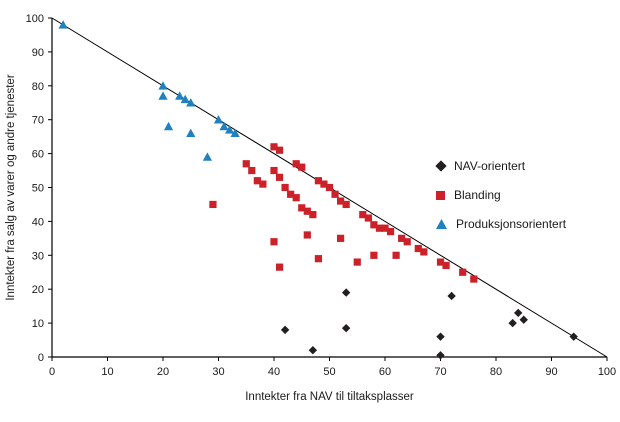 This screenshot has width=620, height=422. I want to click on square-marker-icon, so click(440, 195).